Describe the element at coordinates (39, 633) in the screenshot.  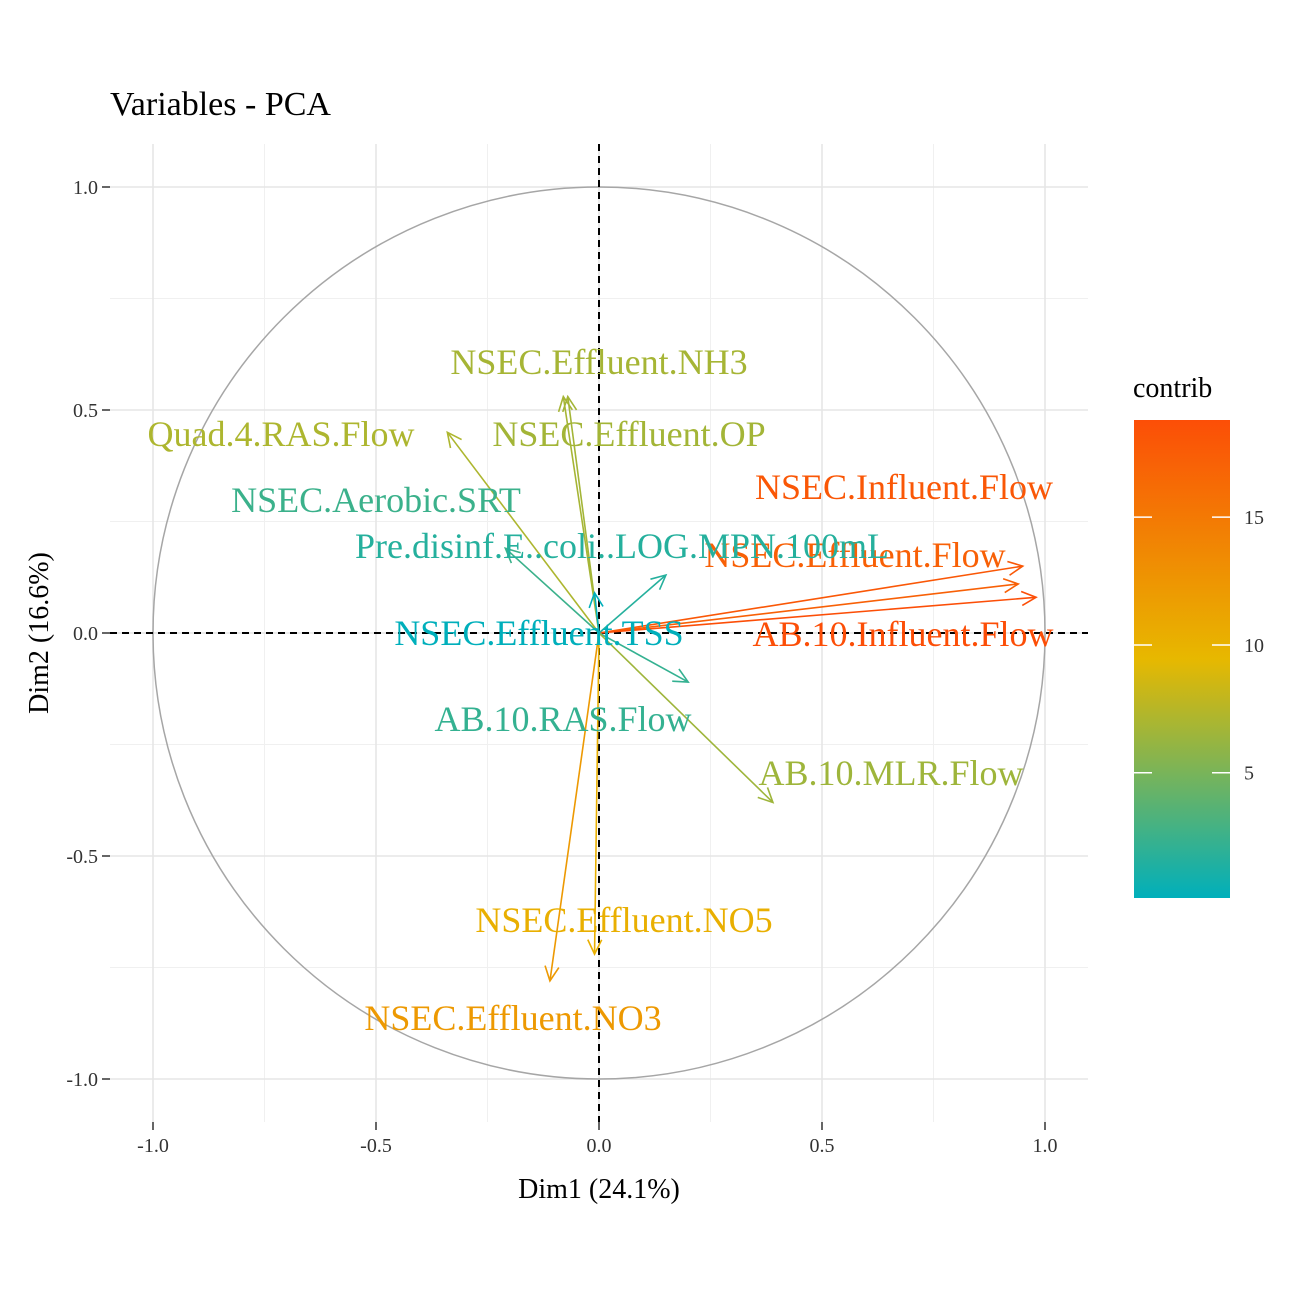
I see `y-axis-title: Dim2 (16.6%)` at that location.